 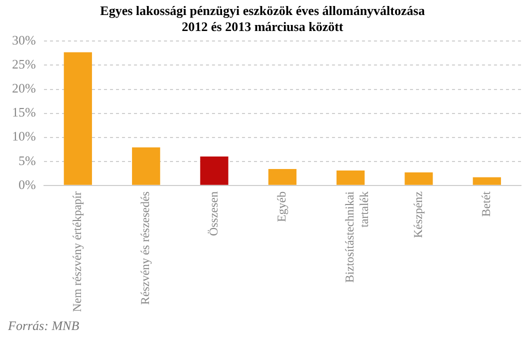 I want to click on x-tick-label: Betét, so click(x=486, y=203).